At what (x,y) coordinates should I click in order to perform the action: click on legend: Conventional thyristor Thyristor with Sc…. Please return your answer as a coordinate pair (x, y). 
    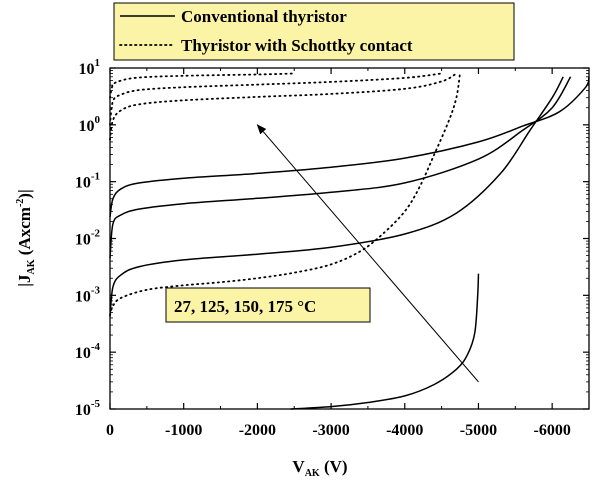
    Looking at the image, I should click on (314, 31).